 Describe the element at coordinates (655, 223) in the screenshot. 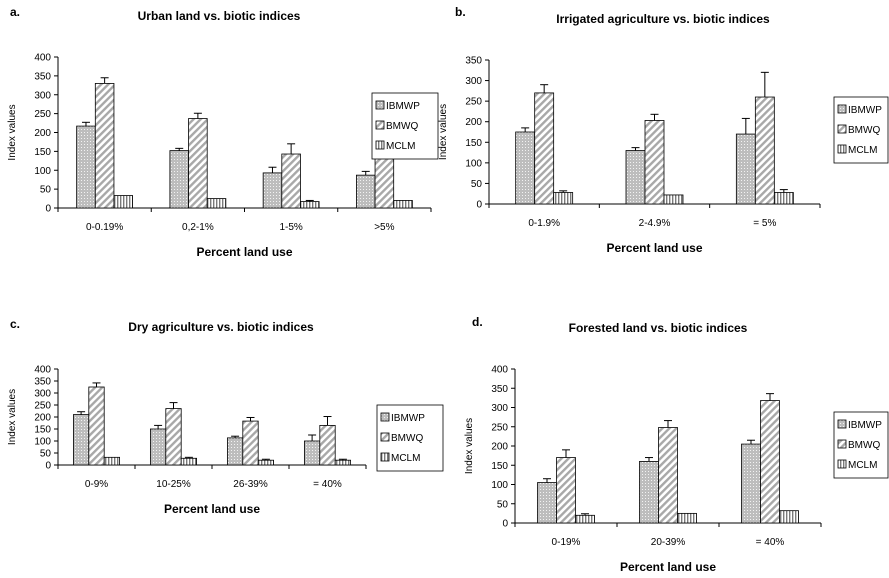

I see `x-tick-label: 2-4.9%` at that location.